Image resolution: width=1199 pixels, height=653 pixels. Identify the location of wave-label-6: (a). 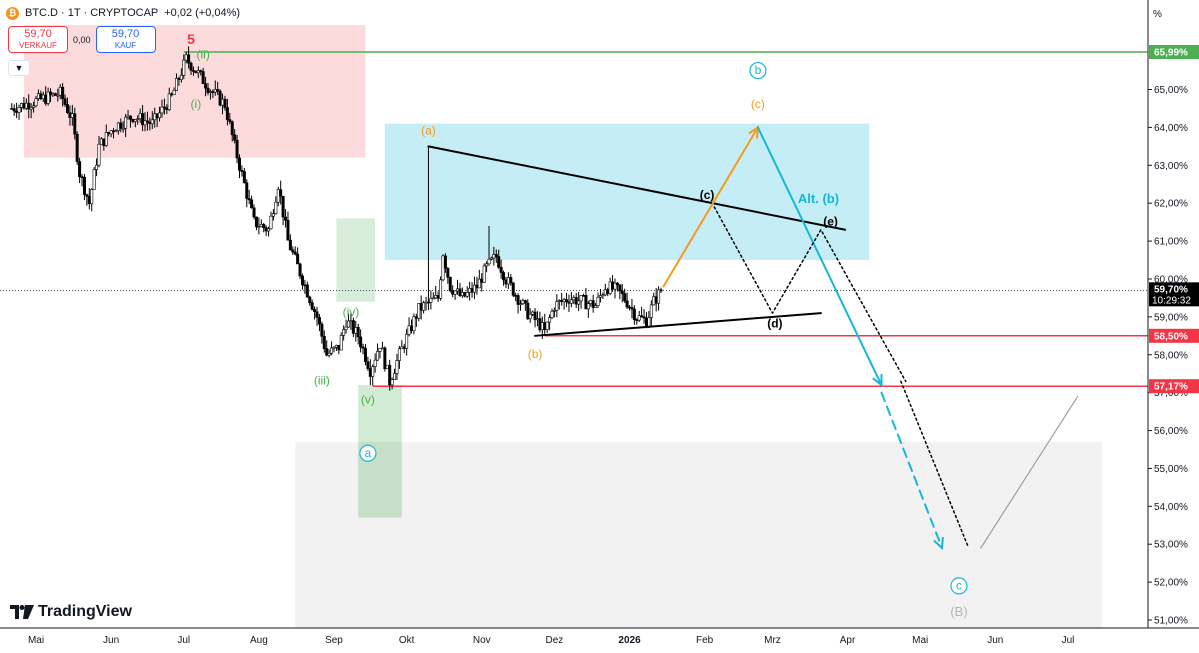
(428, 130).